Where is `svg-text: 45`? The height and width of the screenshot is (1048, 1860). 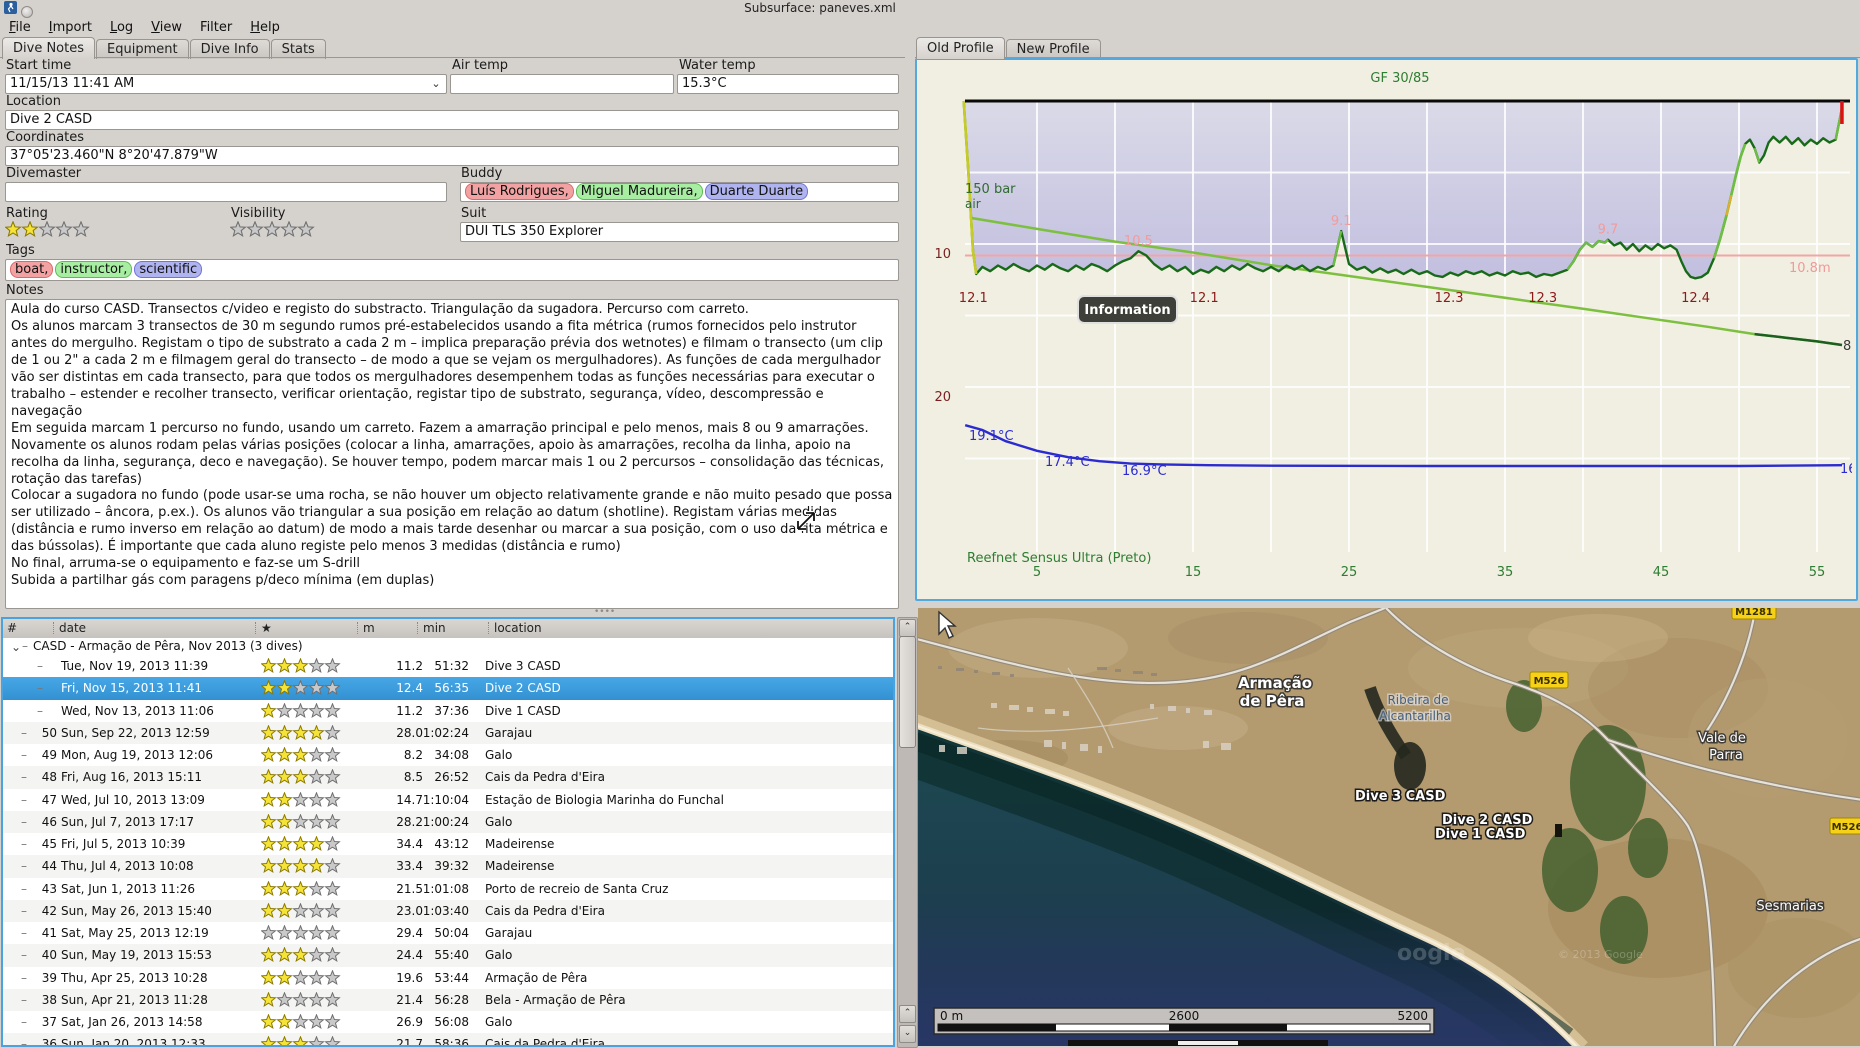 svg-text: 45 is located at coordinates (1661, 572).